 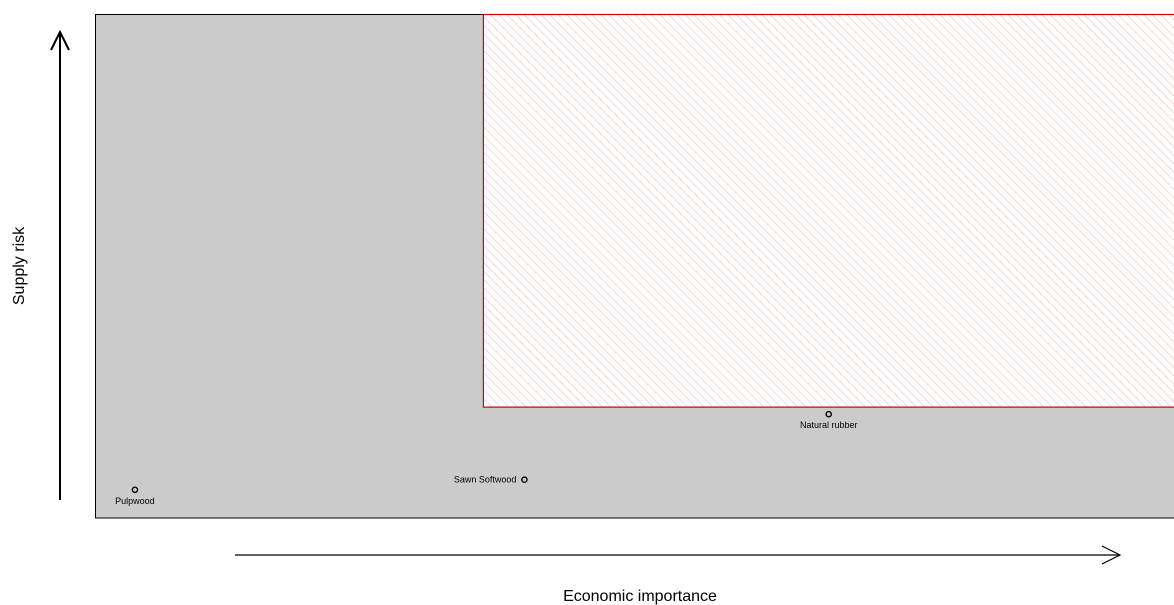 I want to click on y-axis-arrowhead, so click(x=60, y=40).